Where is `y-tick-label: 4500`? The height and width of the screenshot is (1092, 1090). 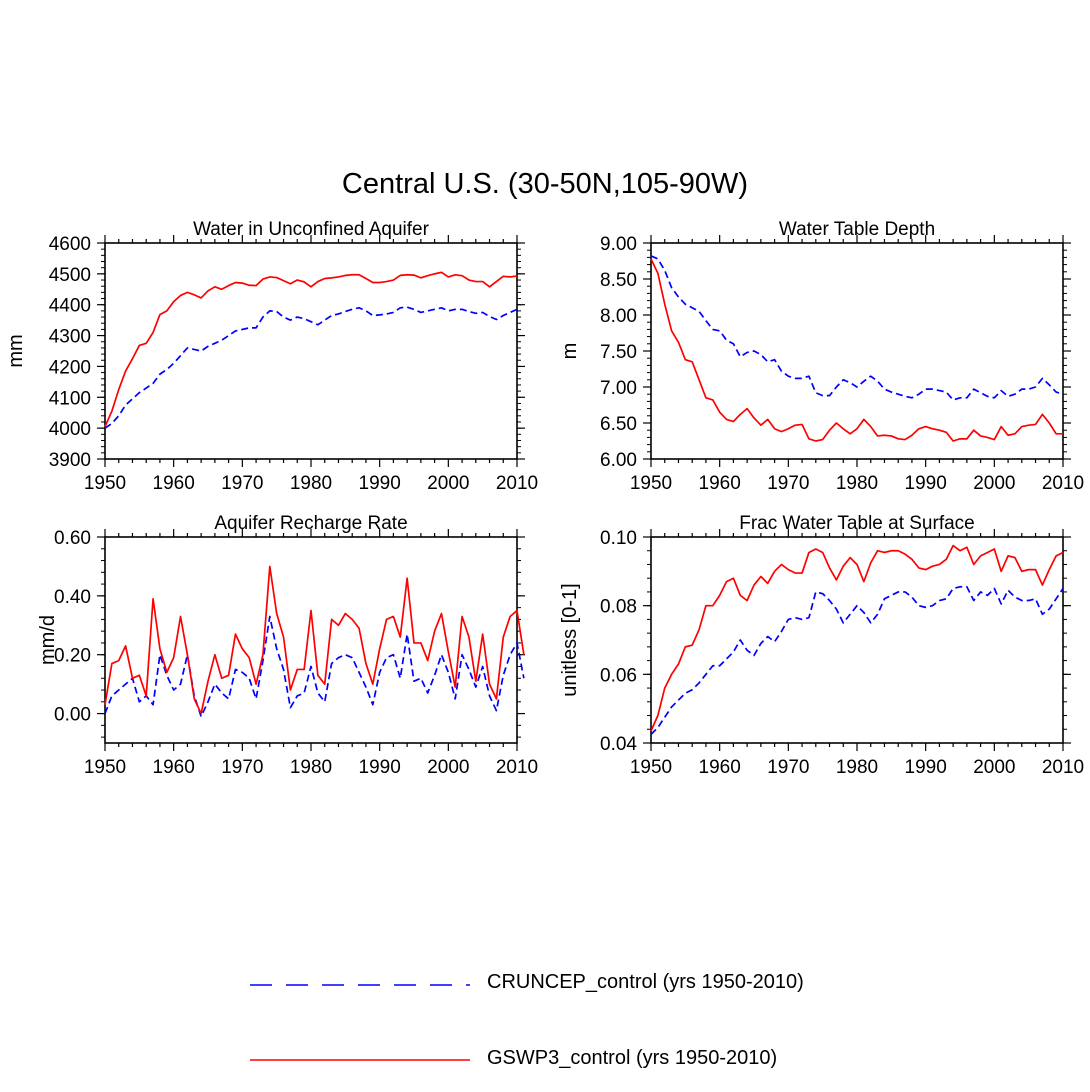 y-tick-label: 4500 is located at coordinates (70, 275).